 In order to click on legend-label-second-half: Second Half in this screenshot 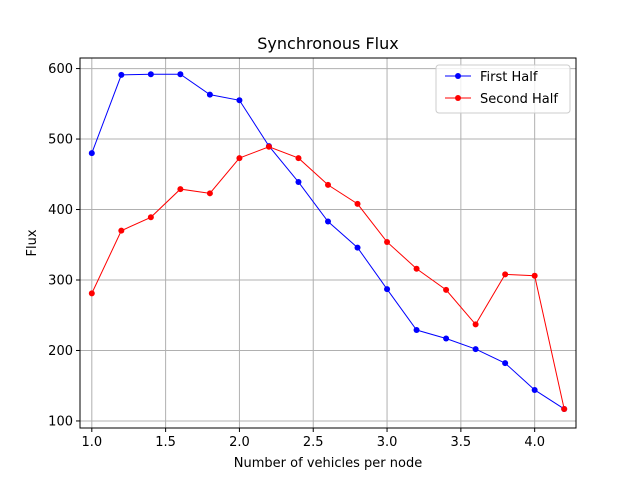, I will do `click(519, 99)`.